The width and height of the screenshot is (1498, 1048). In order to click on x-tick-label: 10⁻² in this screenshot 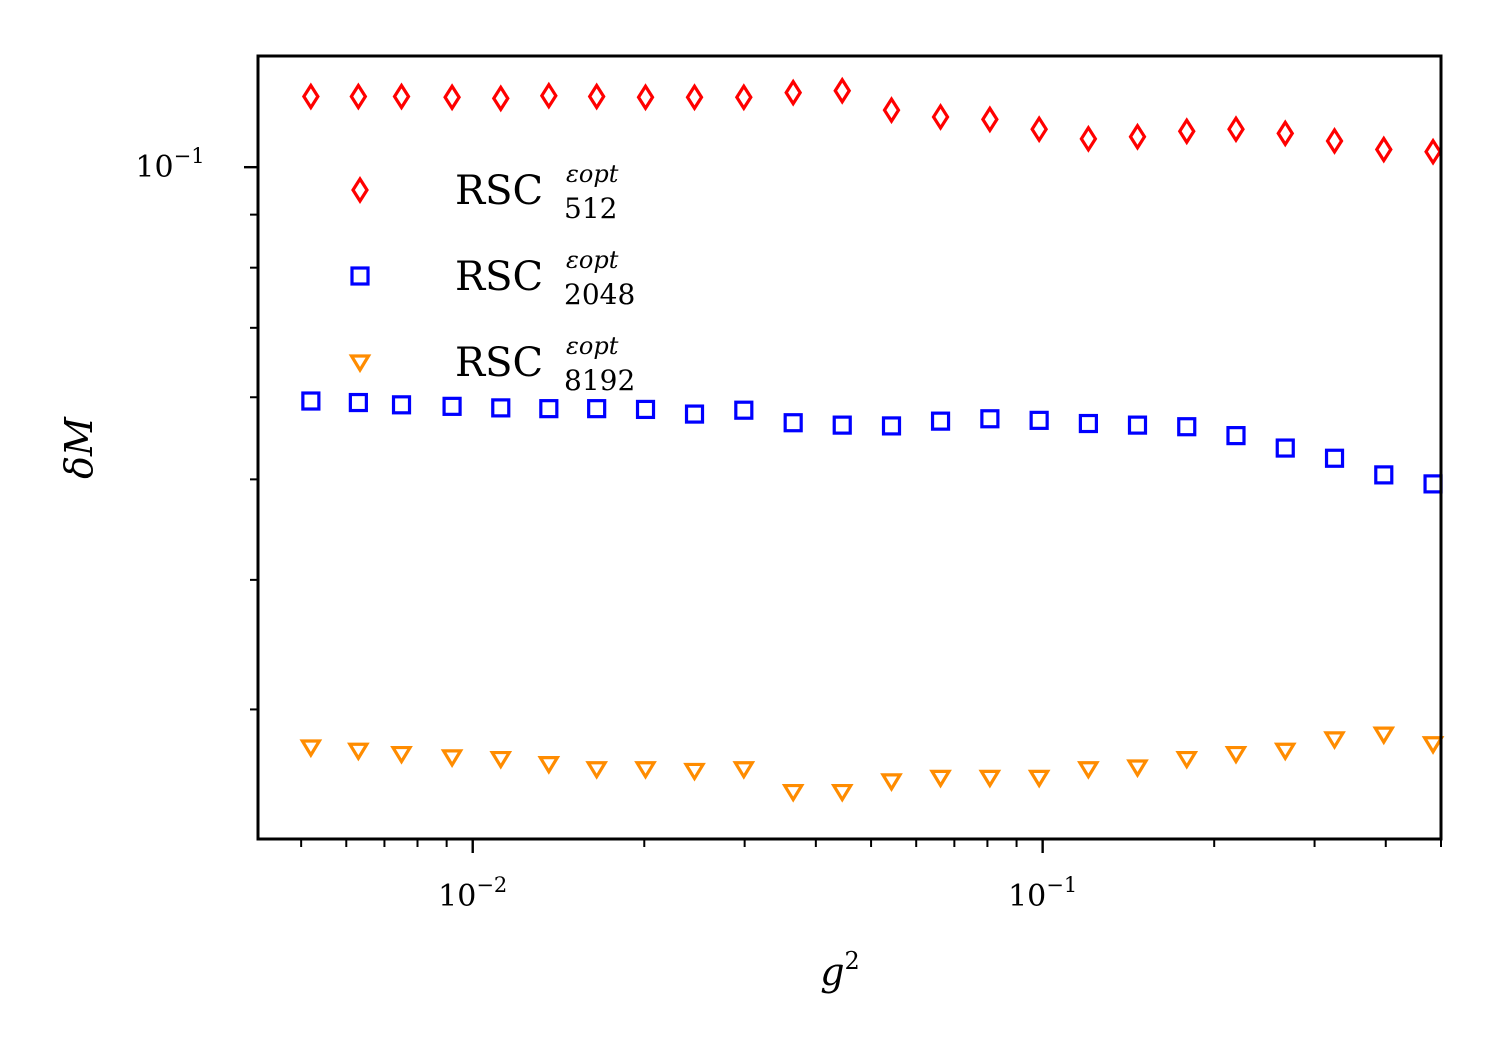, I will do `click(472, 893)`.